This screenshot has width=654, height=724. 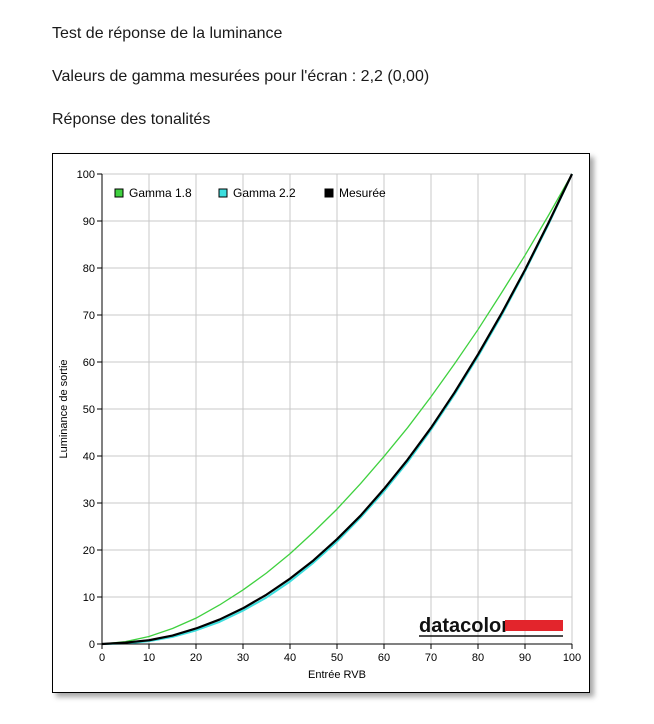 I want to click on x-tick-label: 50, so click(x=337, y=658).